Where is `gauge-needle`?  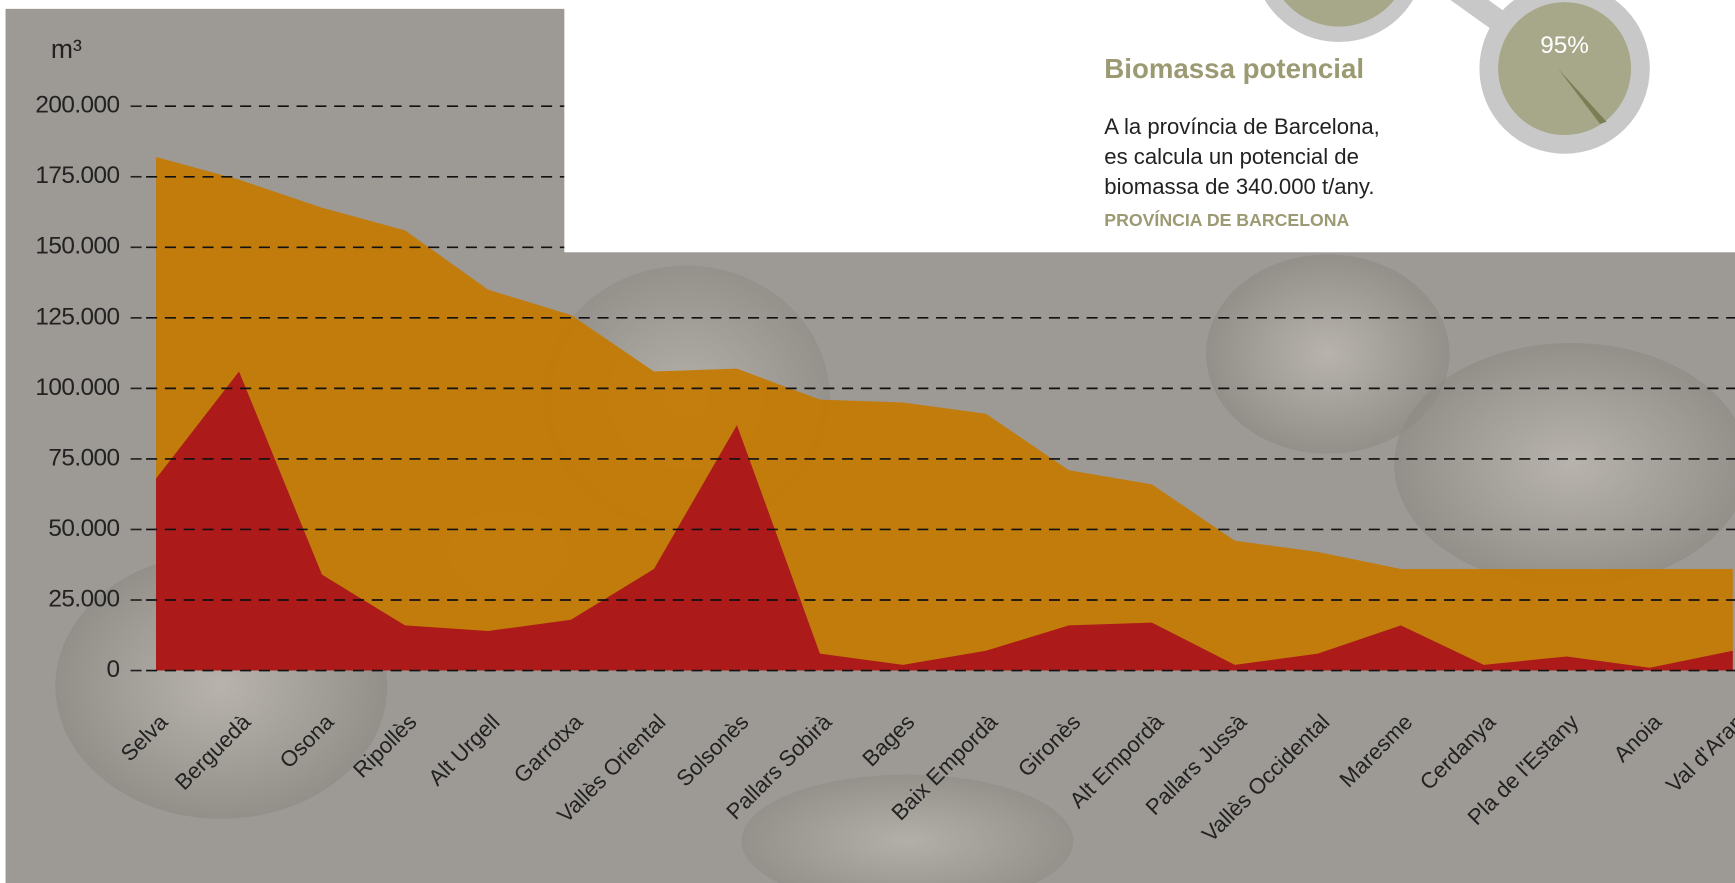
gauge-needle is located at coordinates (1582, 96).